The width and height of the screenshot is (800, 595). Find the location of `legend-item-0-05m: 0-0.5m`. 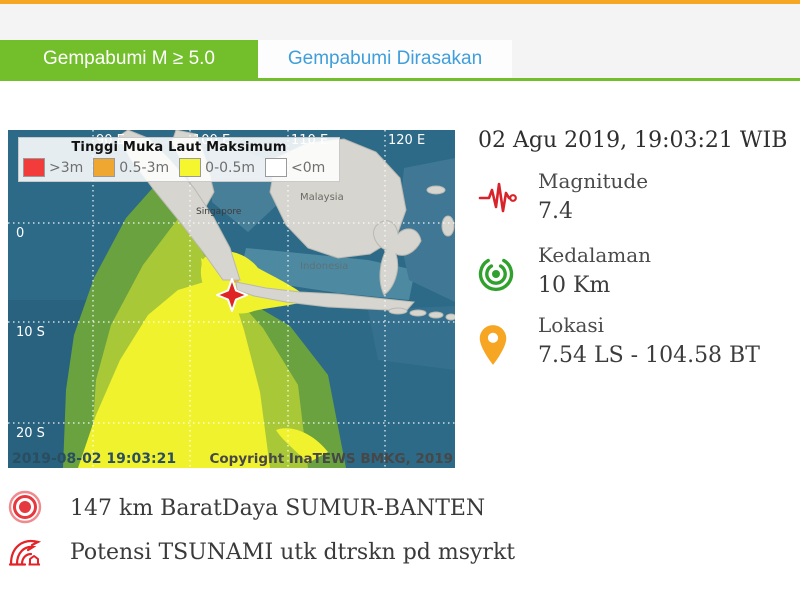

legend-item-0-05m: 0-0.5m is located at coordinates (217, 167).